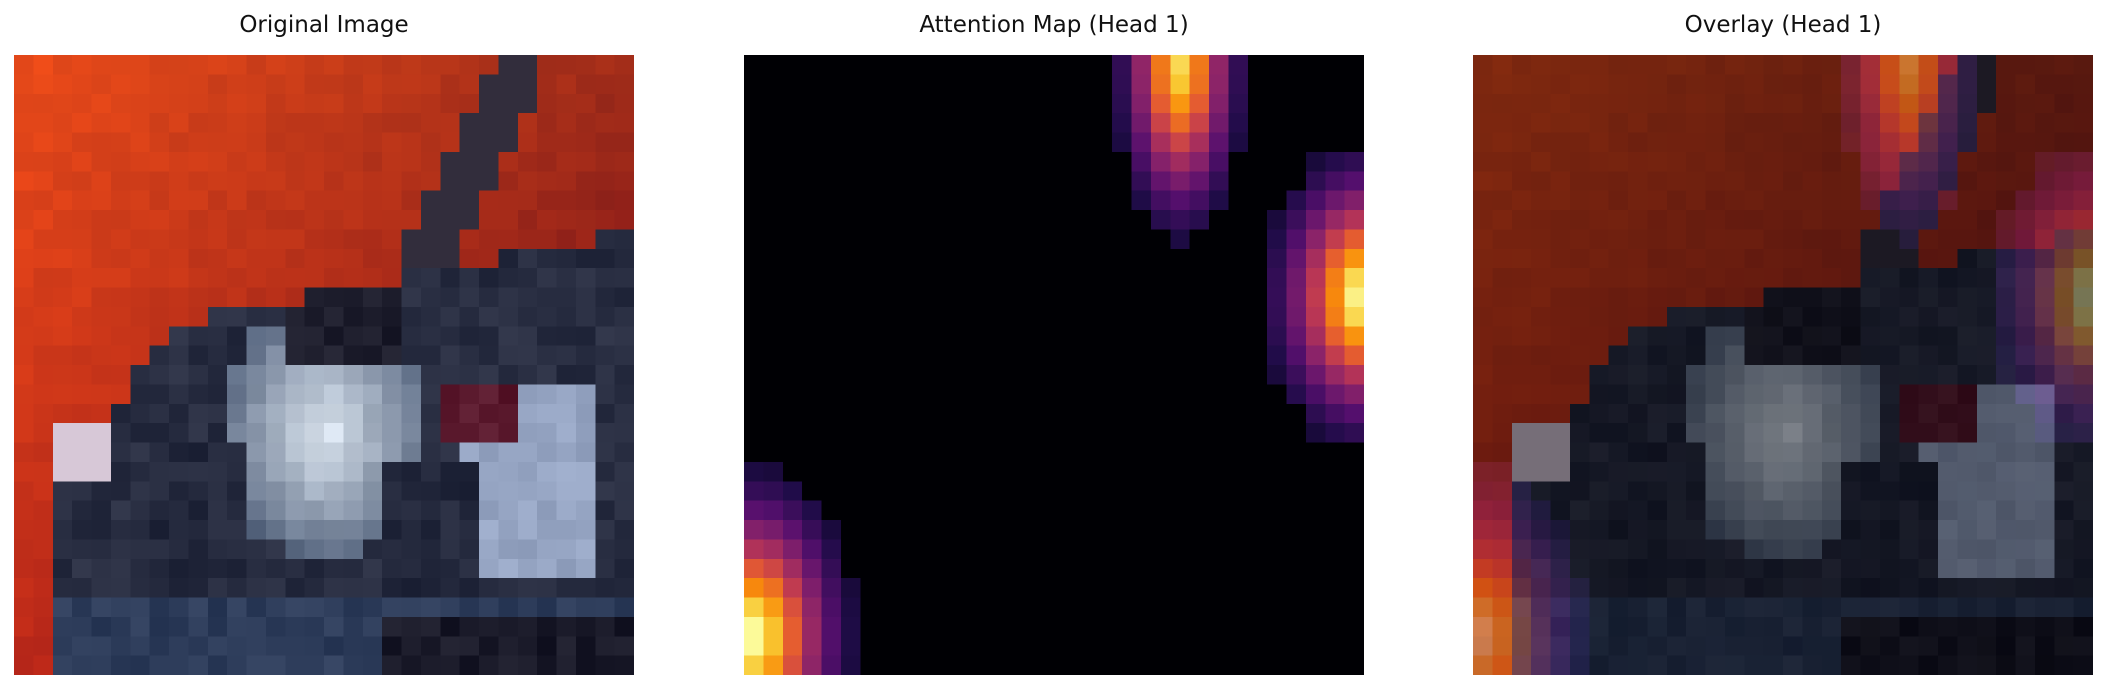 Image resolution: width=2106 pixels, height=688 pixels. I want to click on overlay-title: Overlay (Head 1), so click(1783, 25).